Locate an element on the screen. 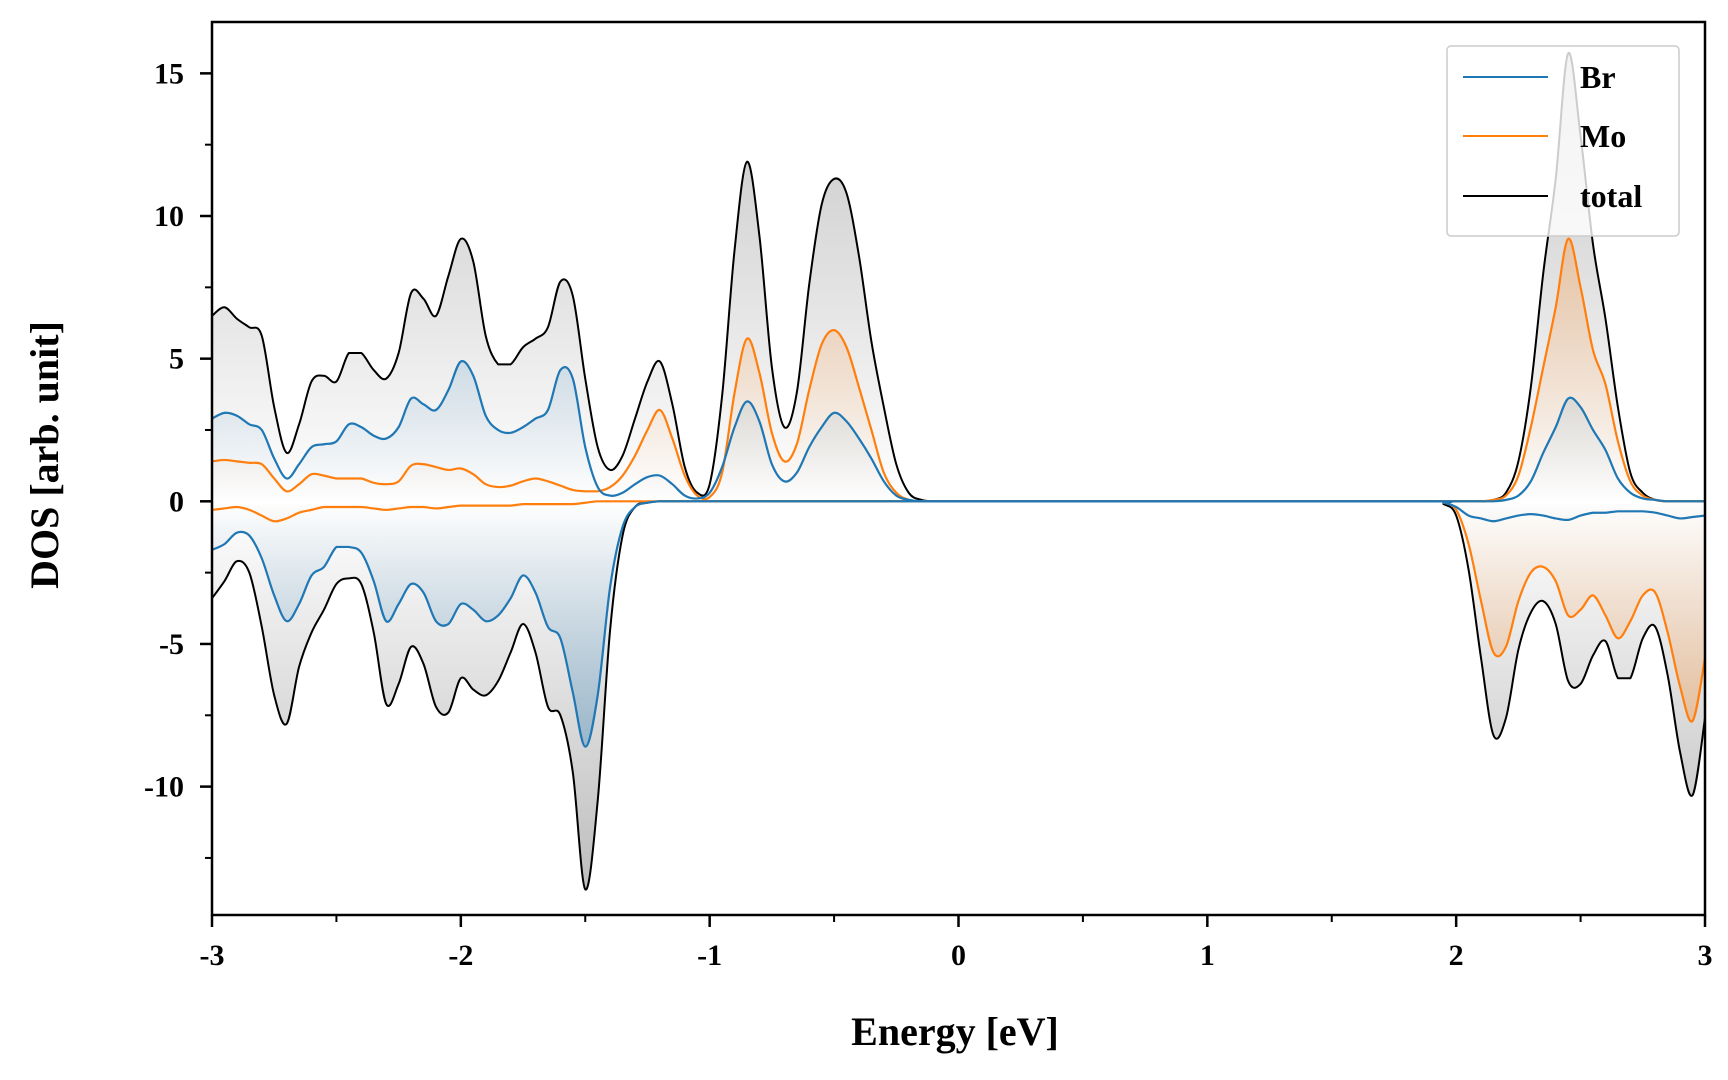 This screenshot has width=1728, height=1080. y-tick-label: -5 is located at coordinates (171, 644).